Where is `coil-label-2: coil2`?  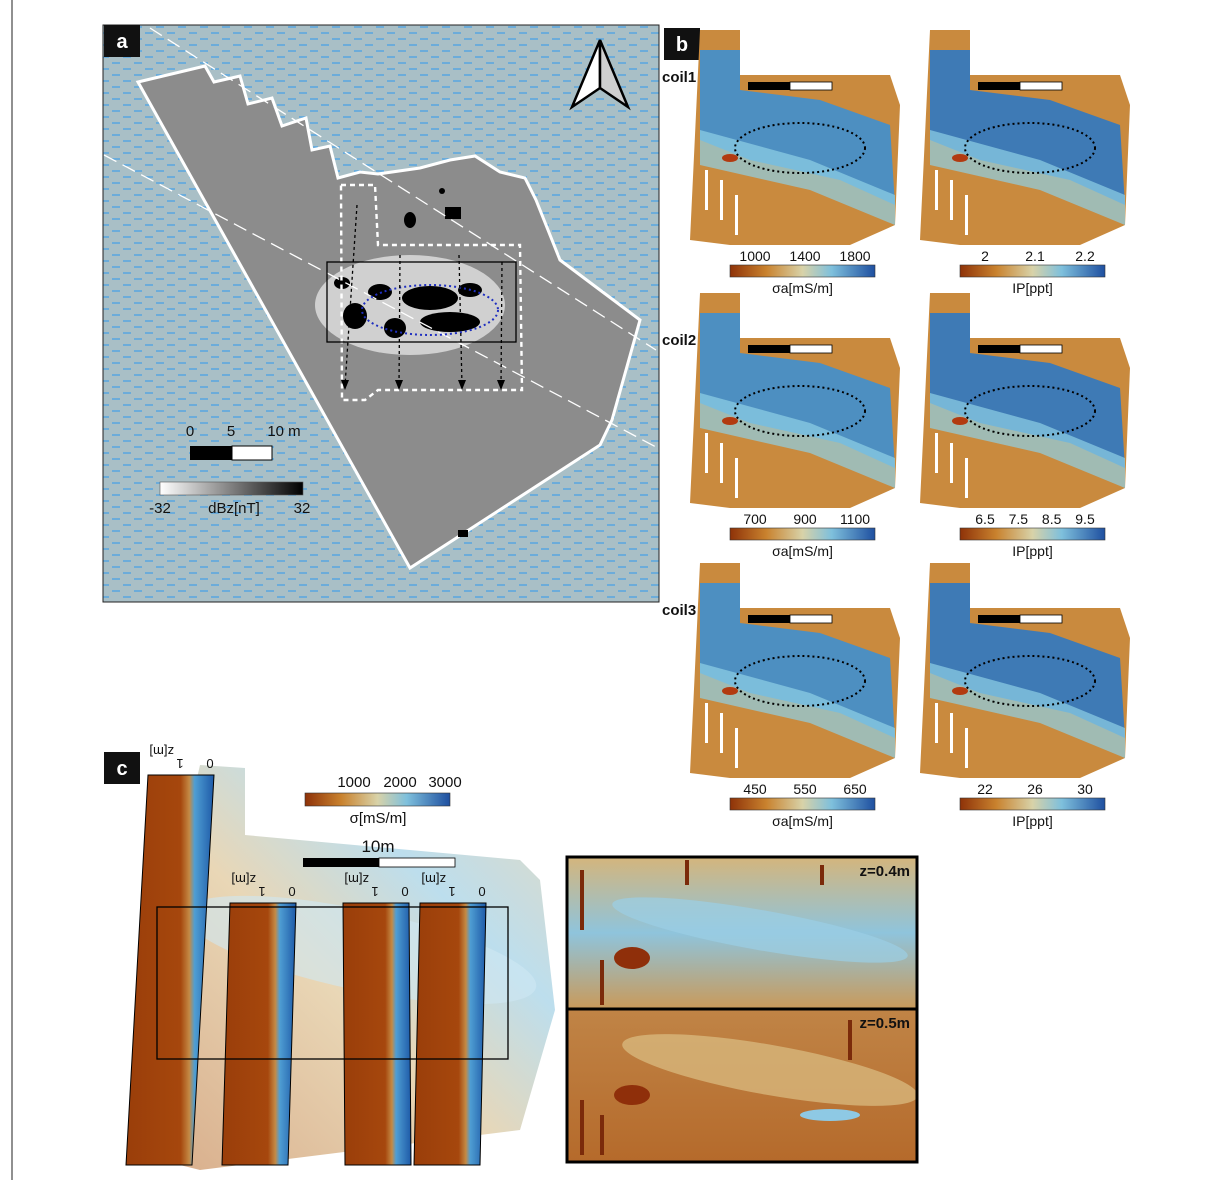 coil-label-2: coil2 is located at coordinates (679, 340).